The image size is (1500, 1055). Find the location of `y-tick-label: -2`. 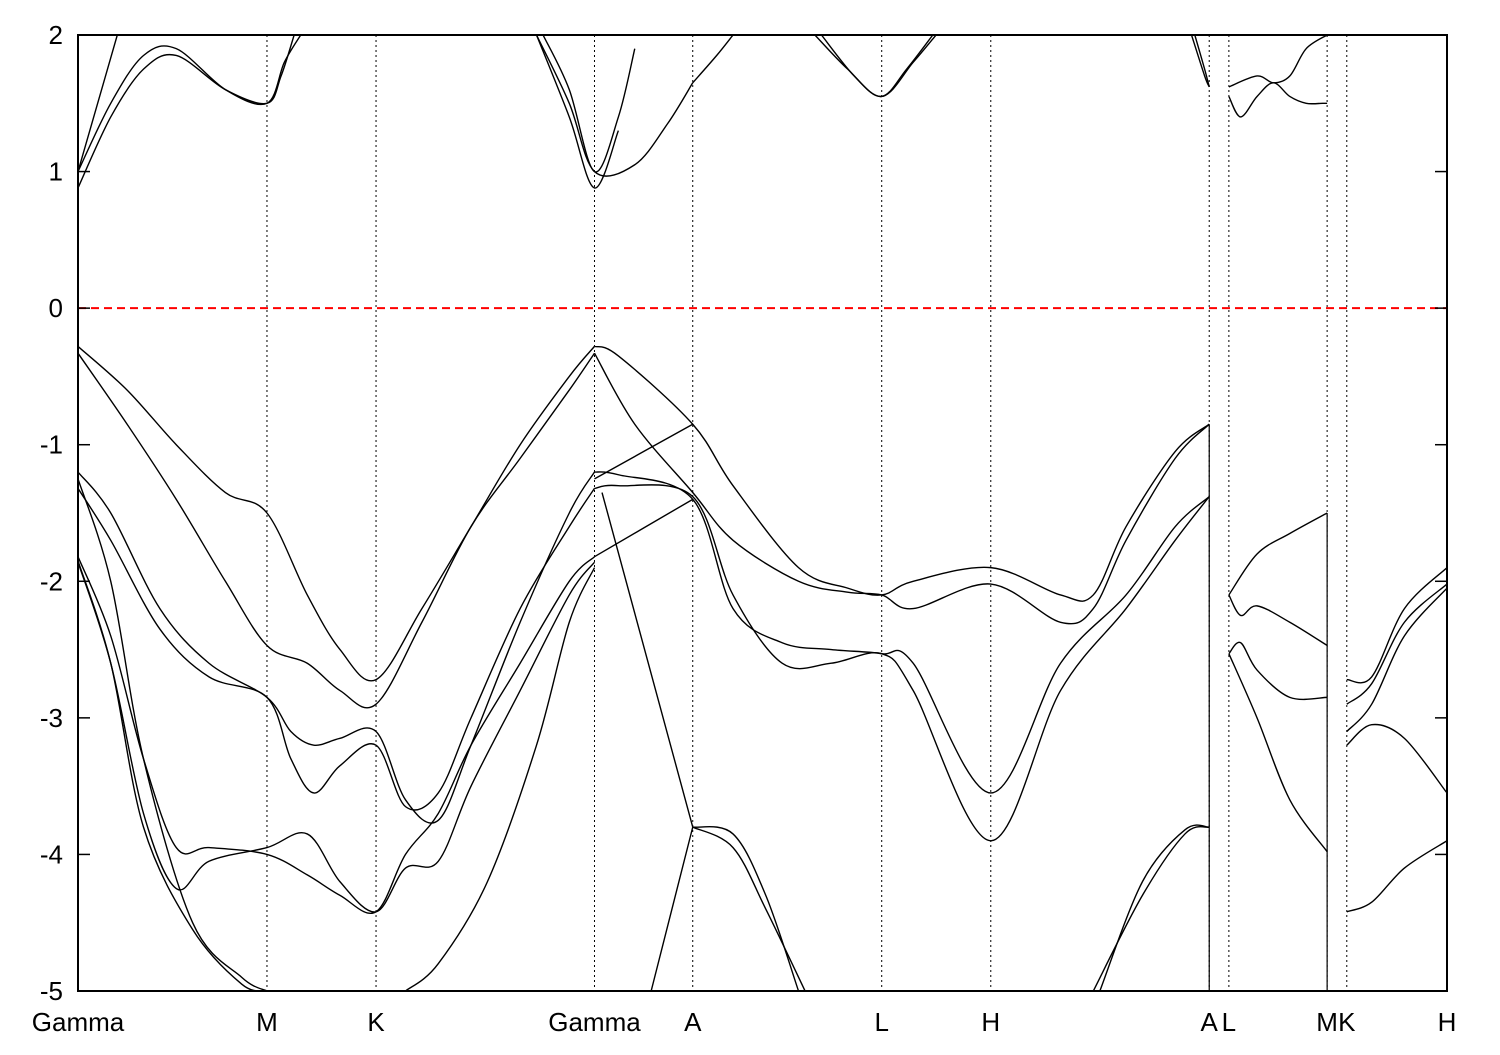

y-tick-label: -2 is located at coordinates (51, 581).